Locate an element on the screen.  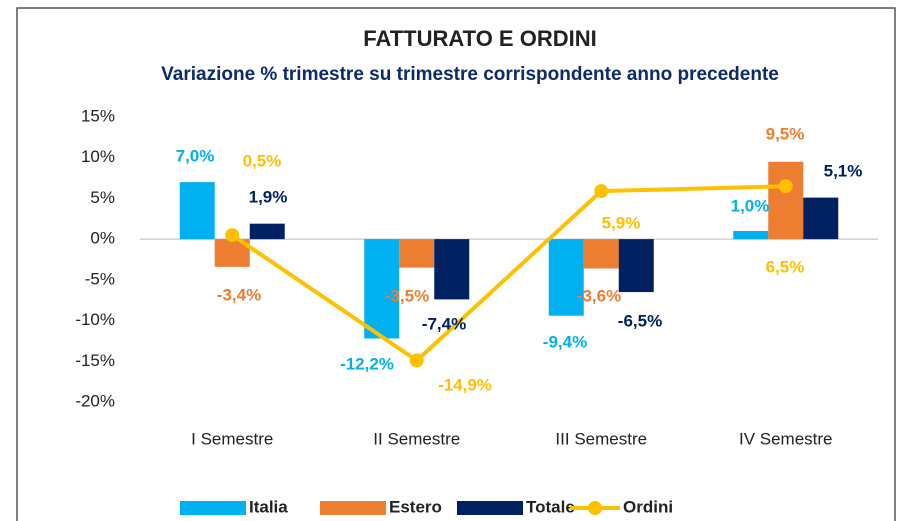
data-label: 1,0% is located at coordinates (750, 205).